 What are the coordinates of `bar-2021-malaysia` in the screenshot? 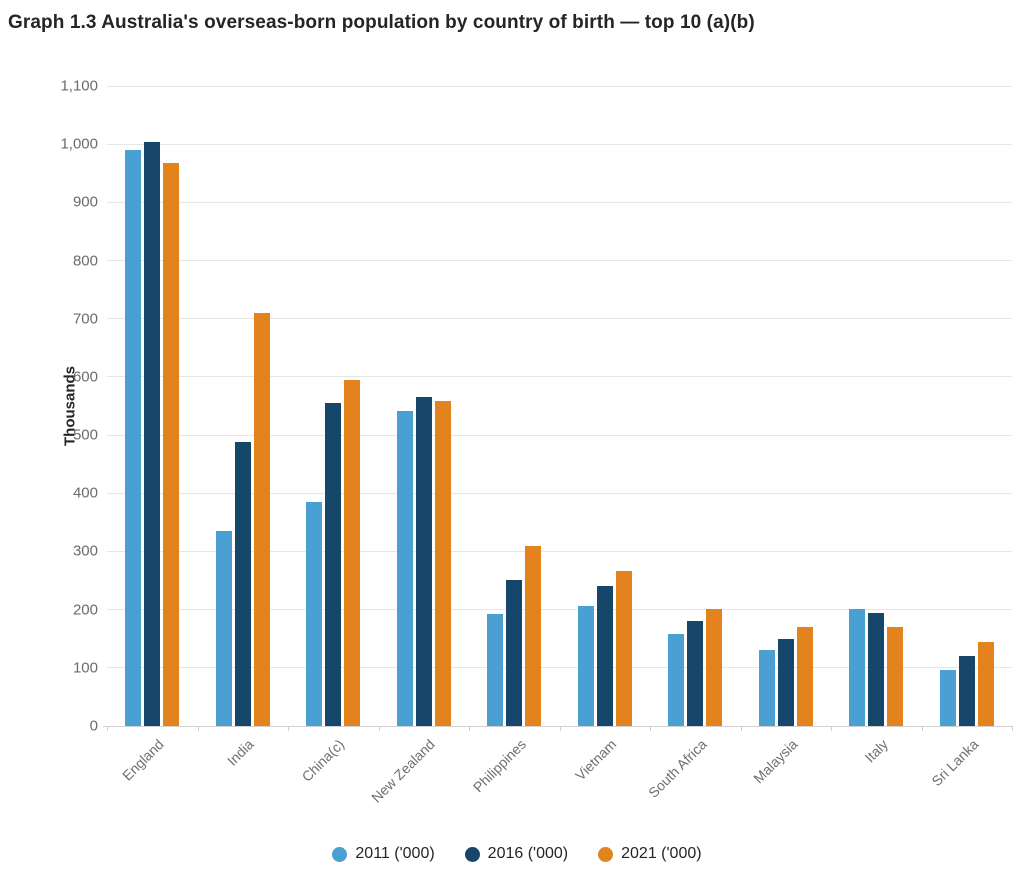 It's located at (804, 676).